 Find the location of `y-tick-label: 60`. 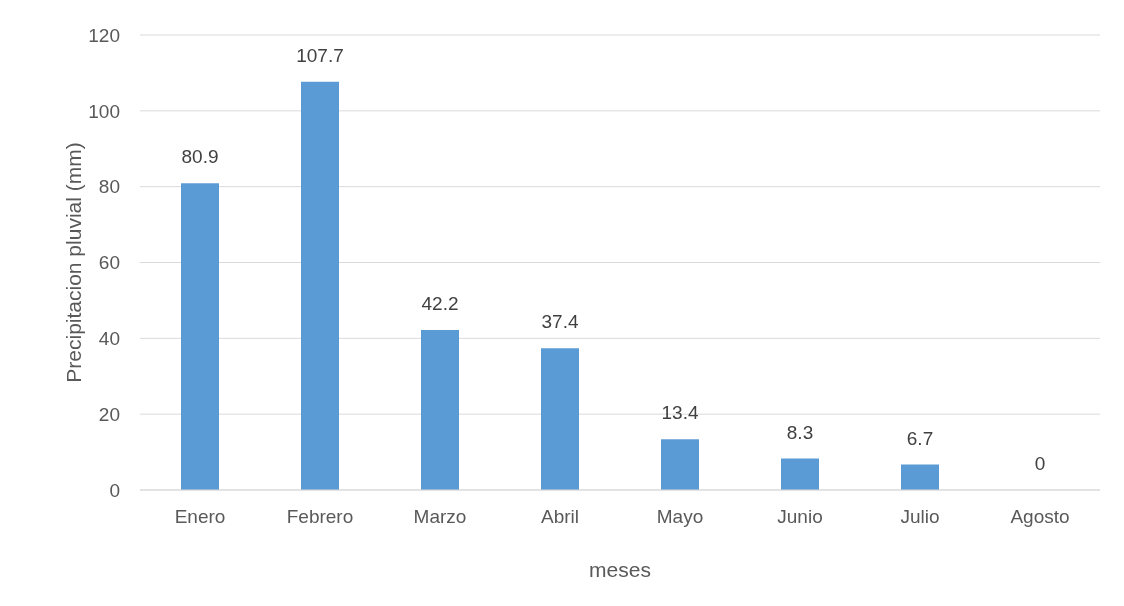

y-tick-label: 60 is located at coordinates (109, 263).